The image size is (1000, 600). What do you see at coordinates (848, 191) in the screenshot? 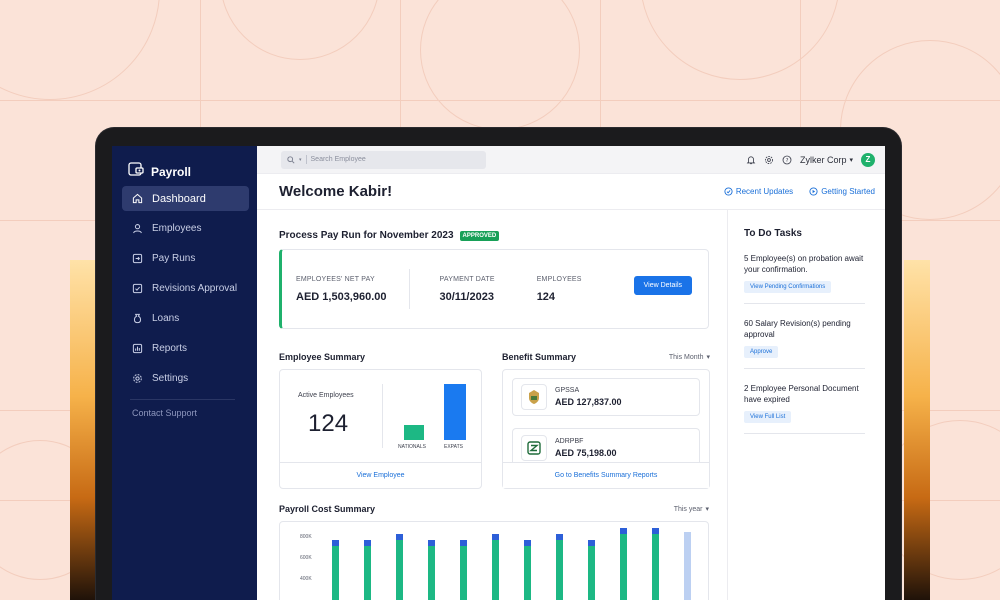
I see `getting-started-label: Getting Started` at bounding box center [848, 191].